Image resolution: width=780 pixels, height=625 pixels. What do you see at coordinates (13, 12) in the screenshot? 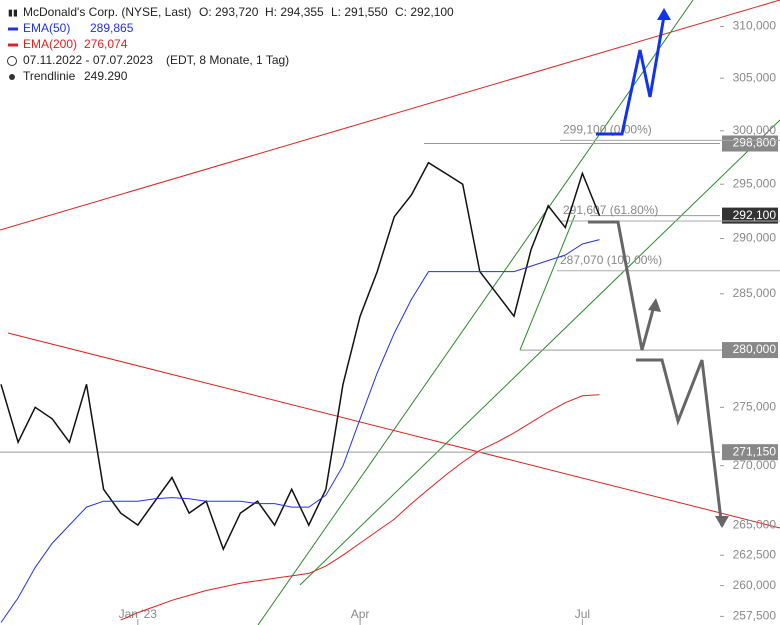
I see `icon: ▮▮` at bounding box center [13, 12].